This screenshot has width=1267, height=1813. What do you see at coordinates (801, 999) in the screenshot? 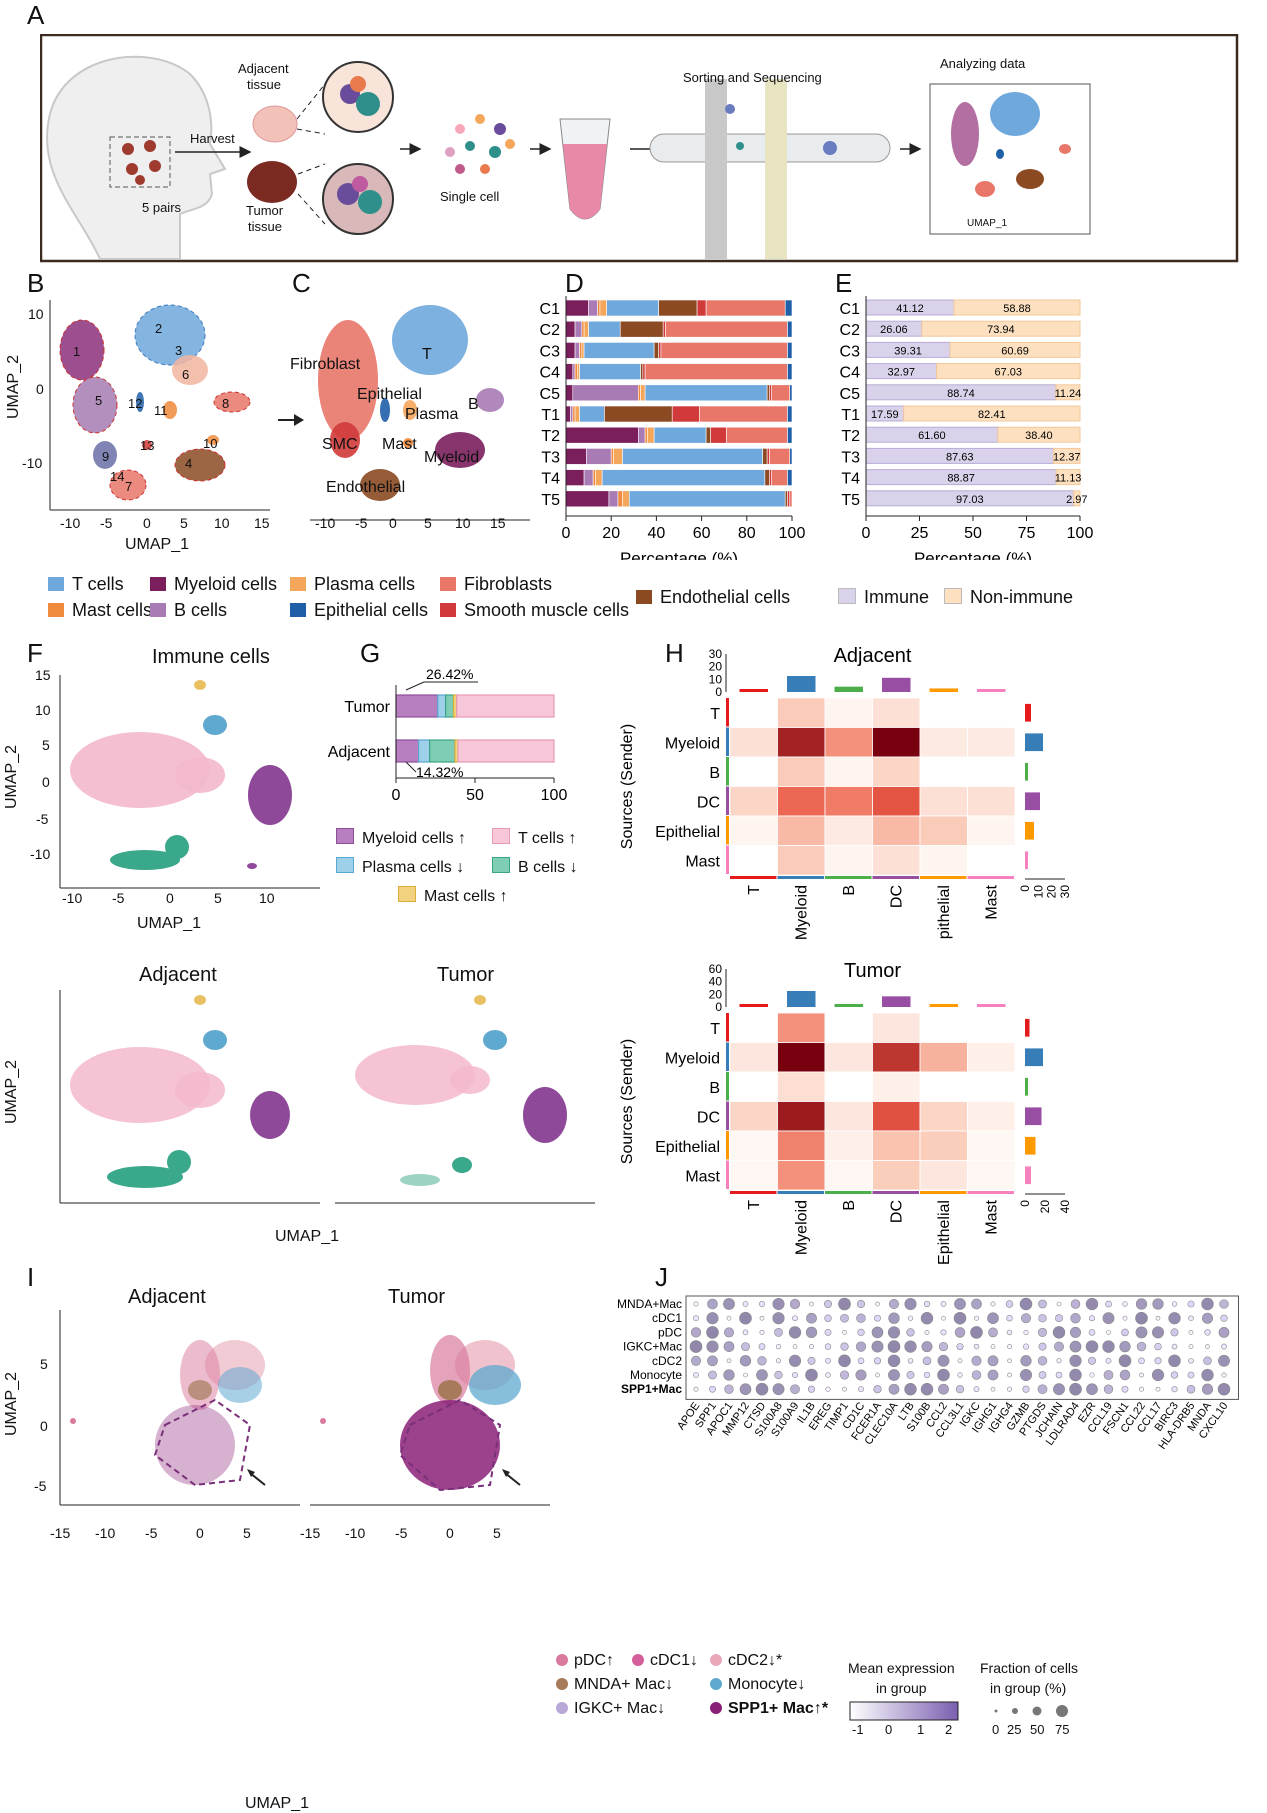
I see `h-tum-top-bar` at bounding box center [801, 999].